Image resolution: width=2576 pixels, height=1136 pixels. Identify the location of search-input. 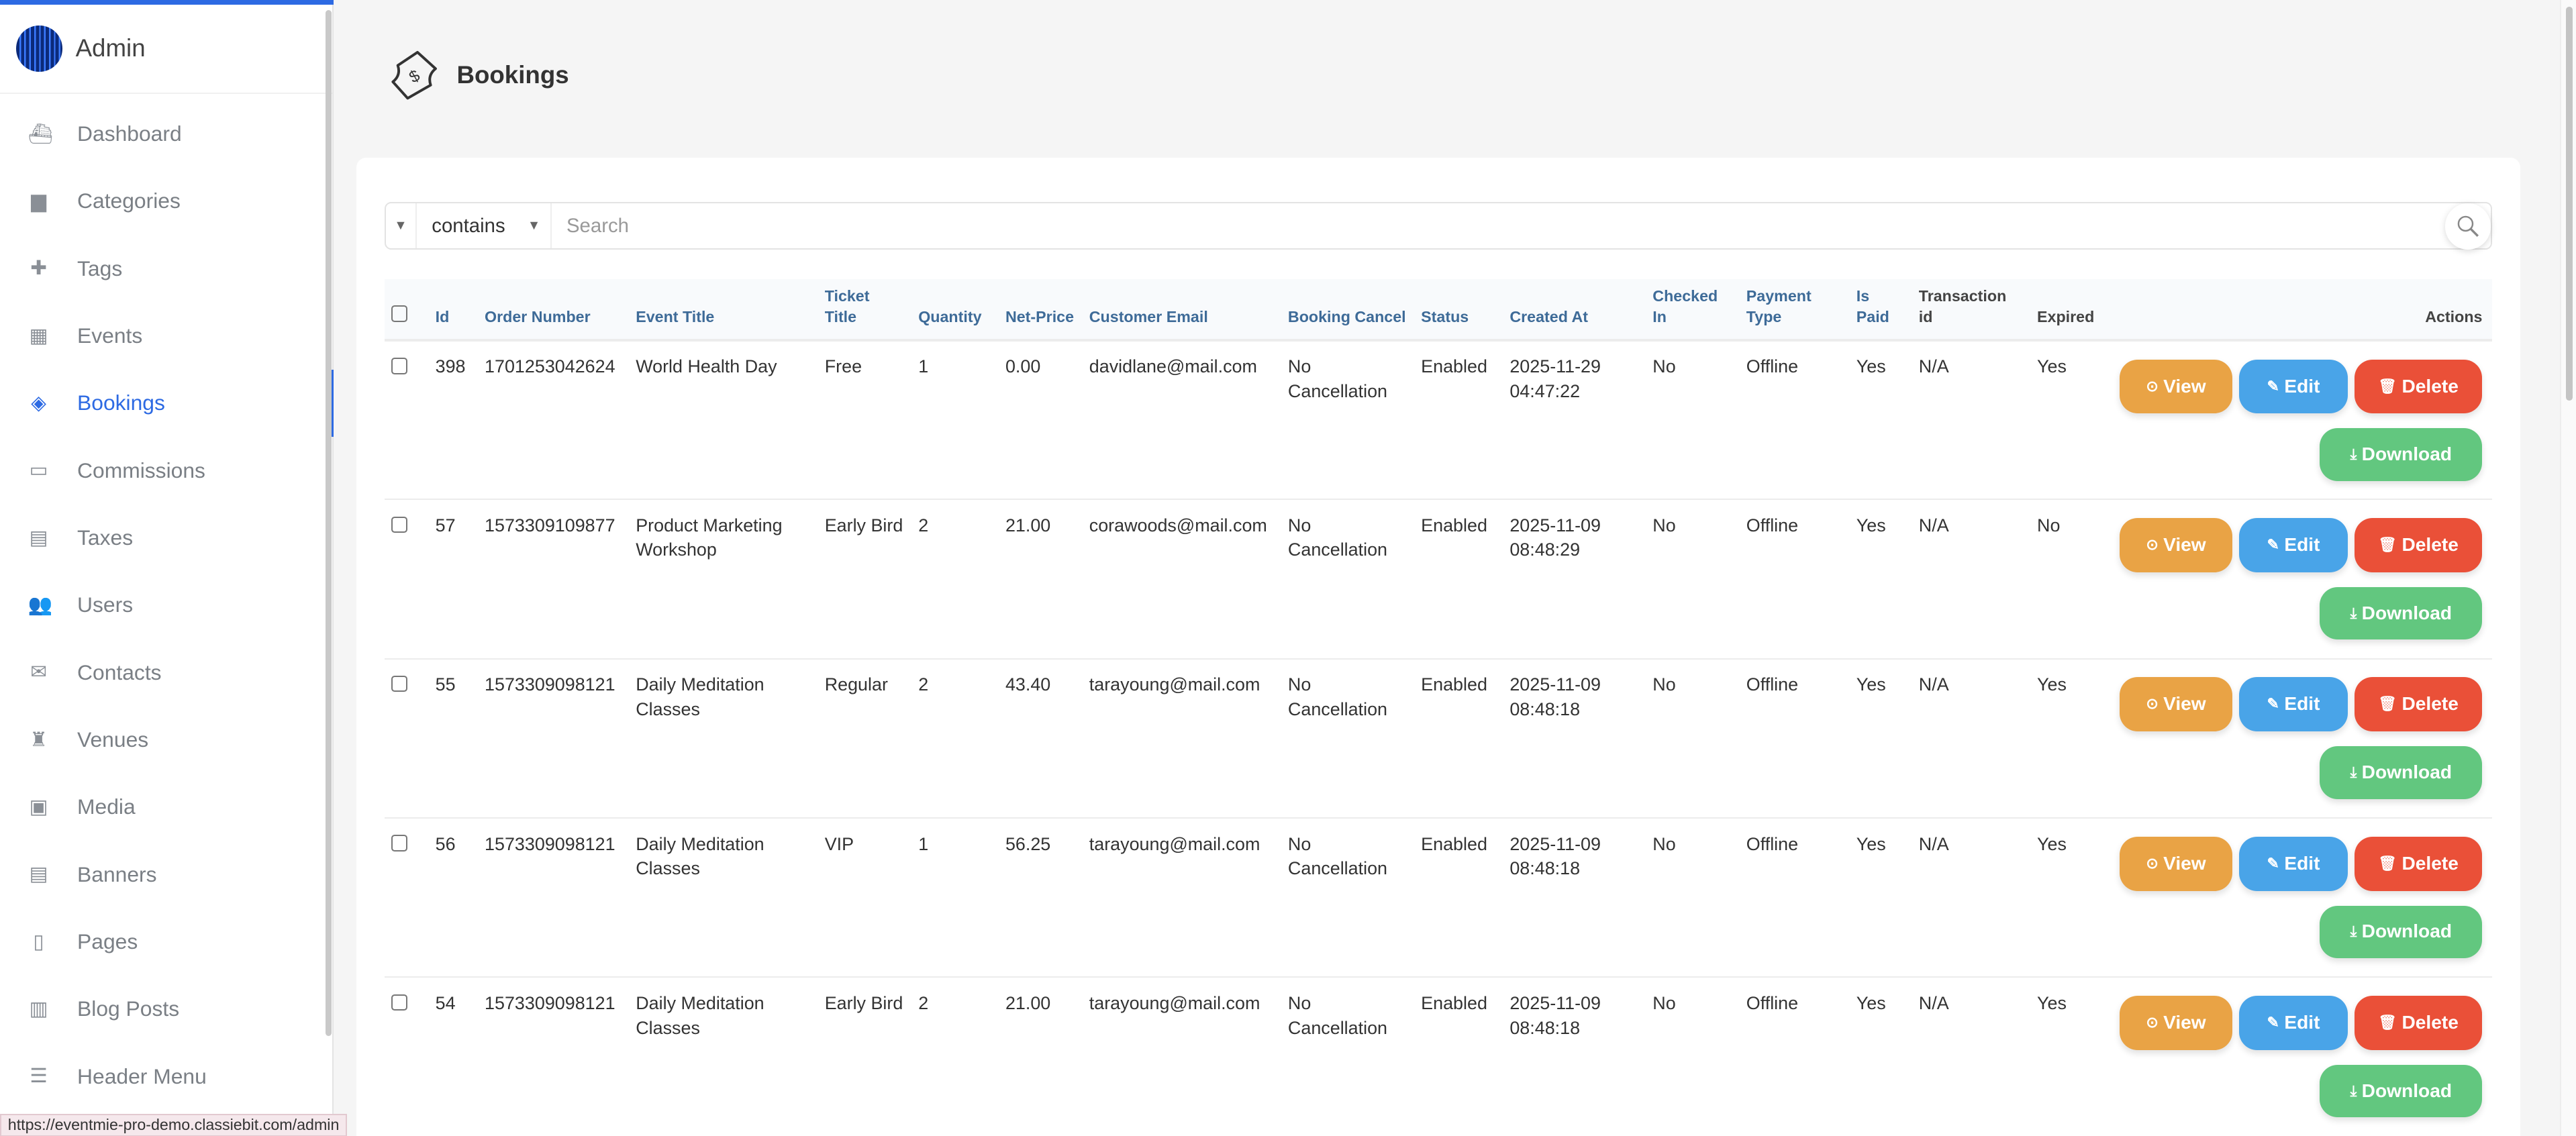
(1521, 226).